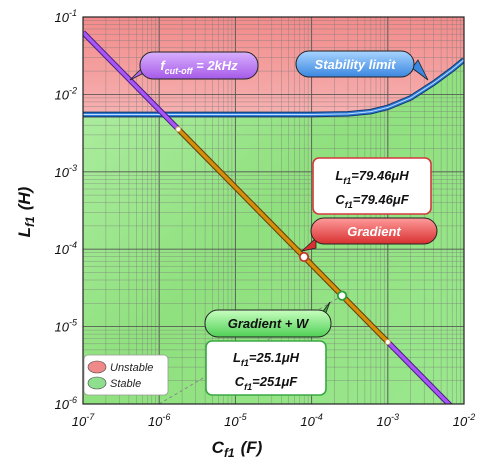 The width and height of the screenshot is (480, 463). I want to click on svg-text: Lf1=25.1μH, so click(266, 359).